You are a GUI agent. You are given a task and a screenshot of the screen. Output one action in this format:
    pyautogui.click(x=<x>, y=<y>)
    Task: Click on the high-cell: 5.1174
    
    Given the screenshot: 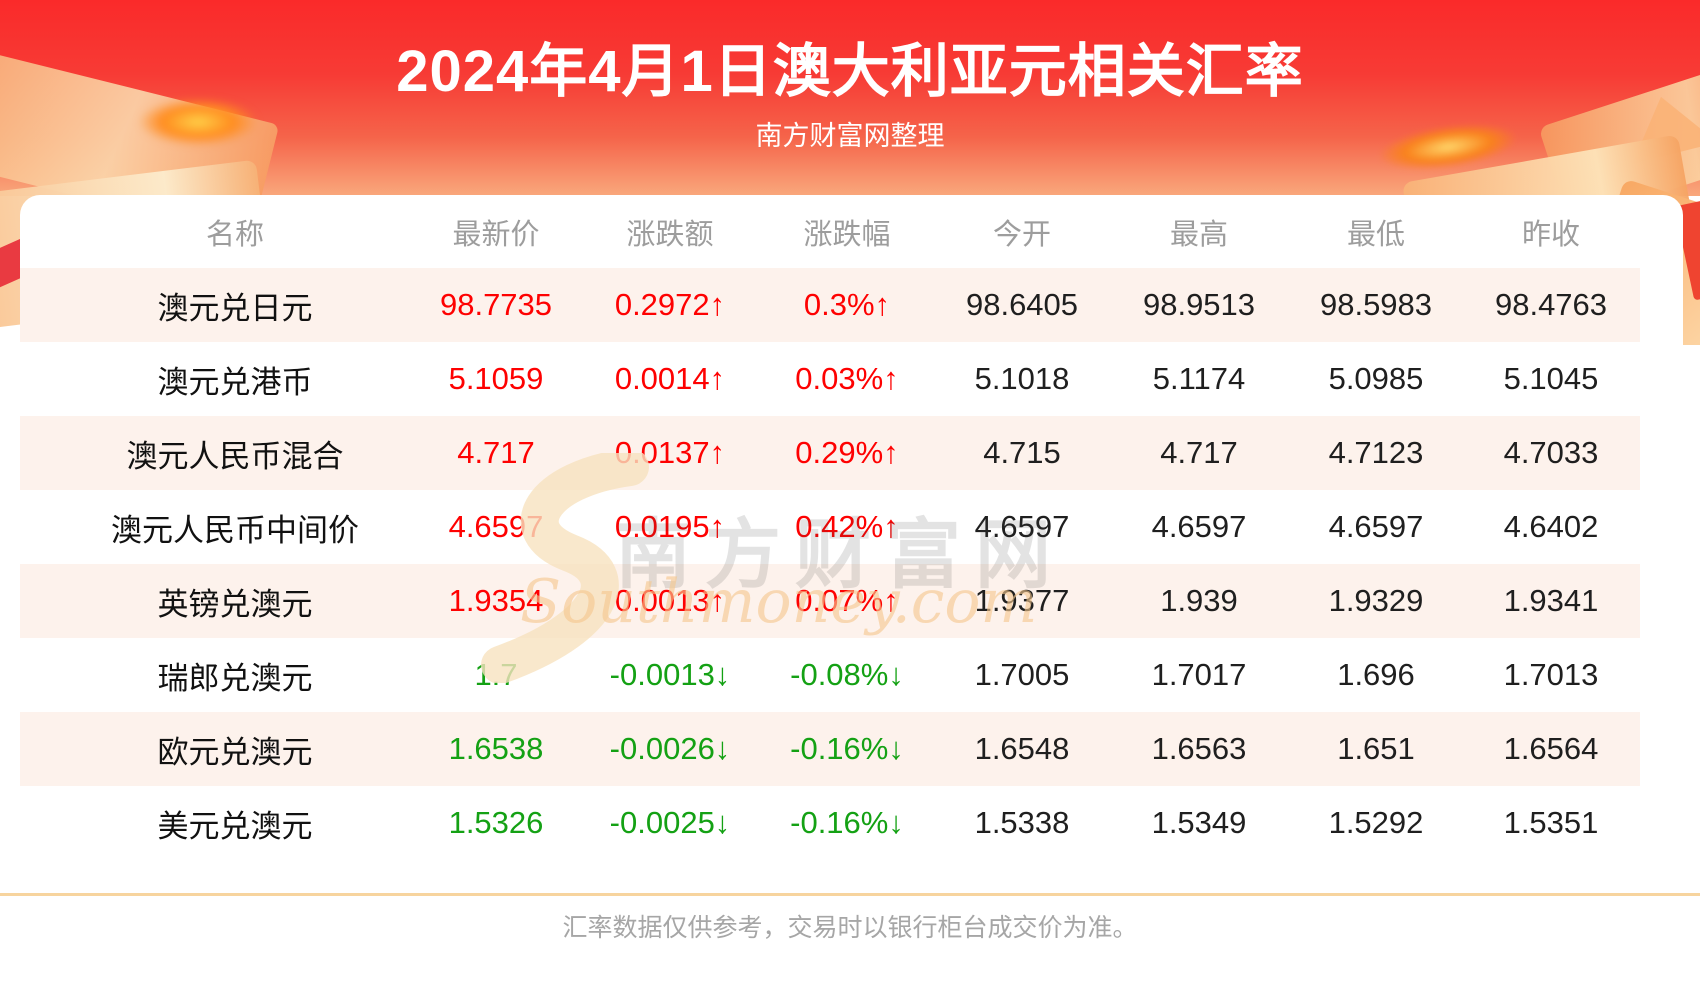 What is the action you would take?
    pyautogui.click(x=1199, y=378)
    